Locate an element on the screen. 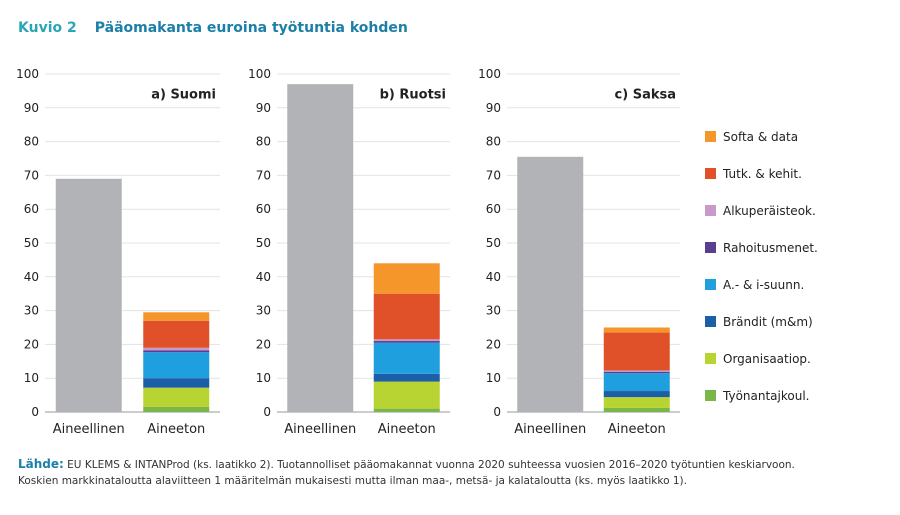  legend-label: Rahoitusmenet. is located at coordinates (770, 248).